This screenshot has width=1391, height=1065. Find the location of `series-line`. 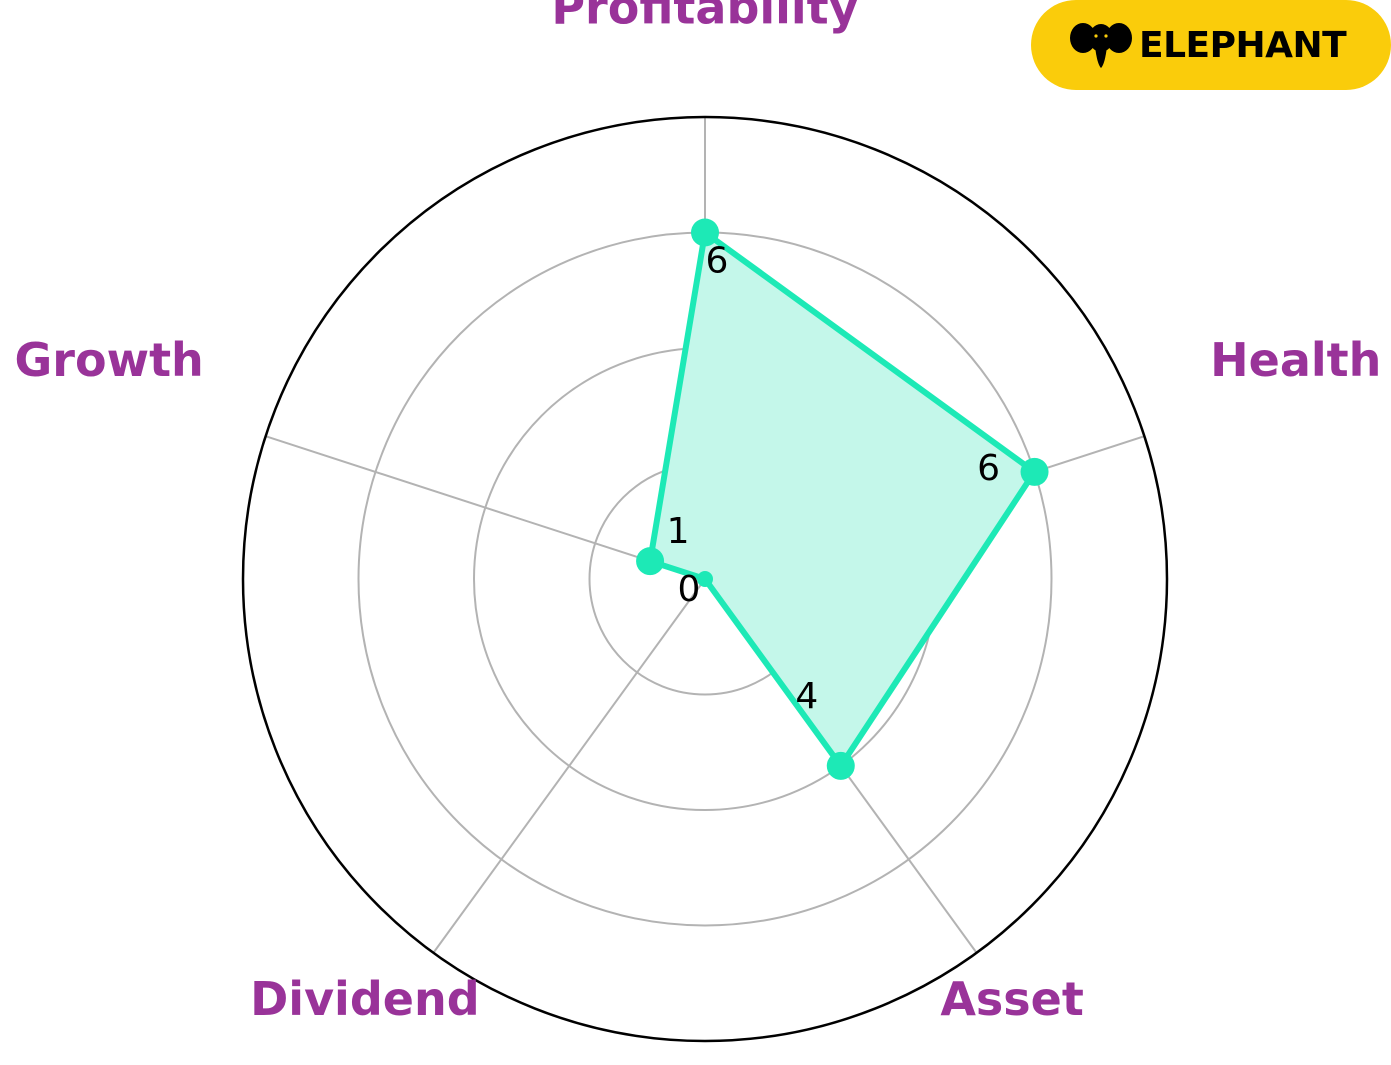

series-line is located at coordinates (842, 499).